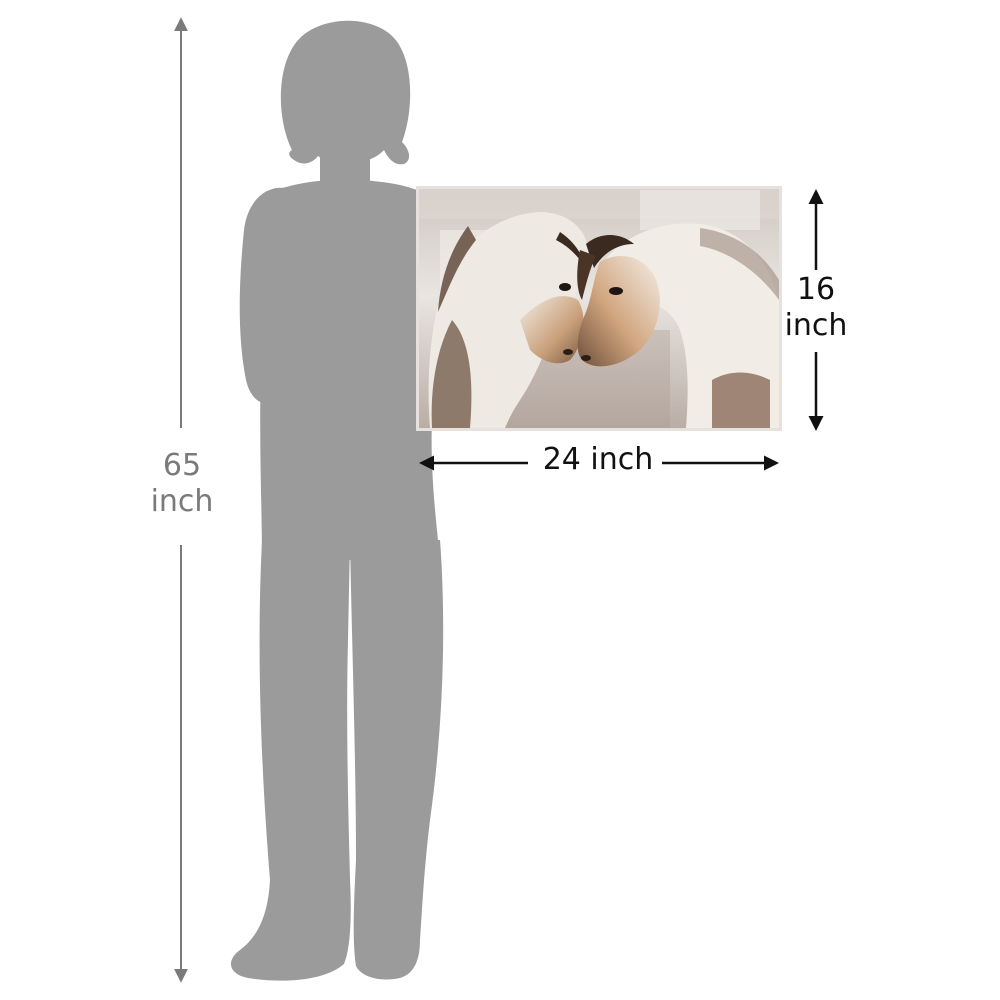  Describe the element at coordinates (816, 289) in the screenshot. I see `canvas-height-value: 16` at that location.